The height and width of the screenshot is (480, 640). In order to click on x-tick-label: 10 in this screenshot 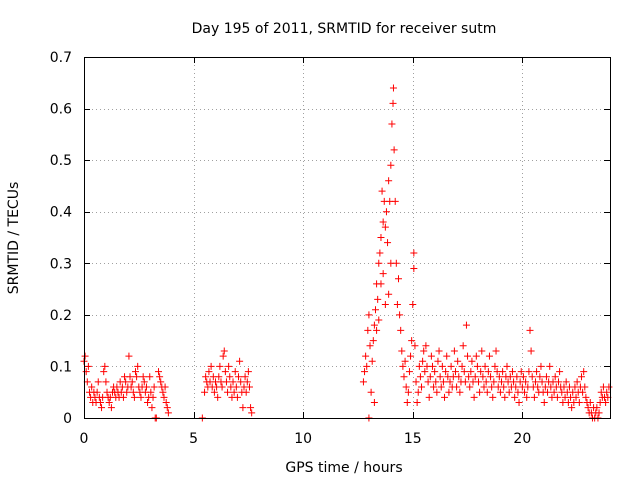, I will do `click(303, 439)`.